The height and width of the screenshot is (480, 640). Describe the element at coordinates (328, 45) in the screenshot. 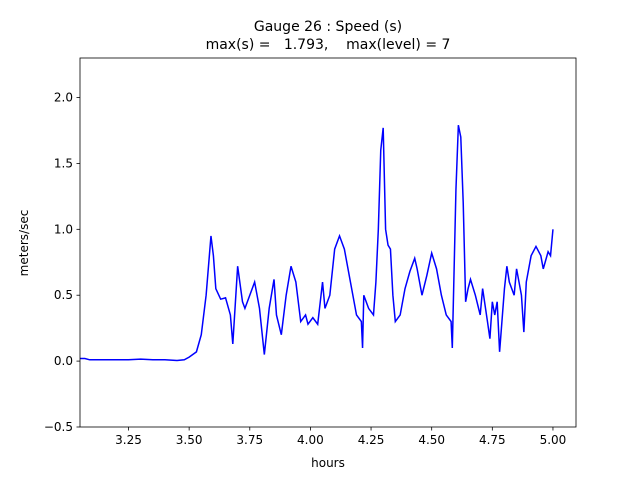

I see `chart-subtitle: max(s) = 1.793, max(level) = 7` at that location.